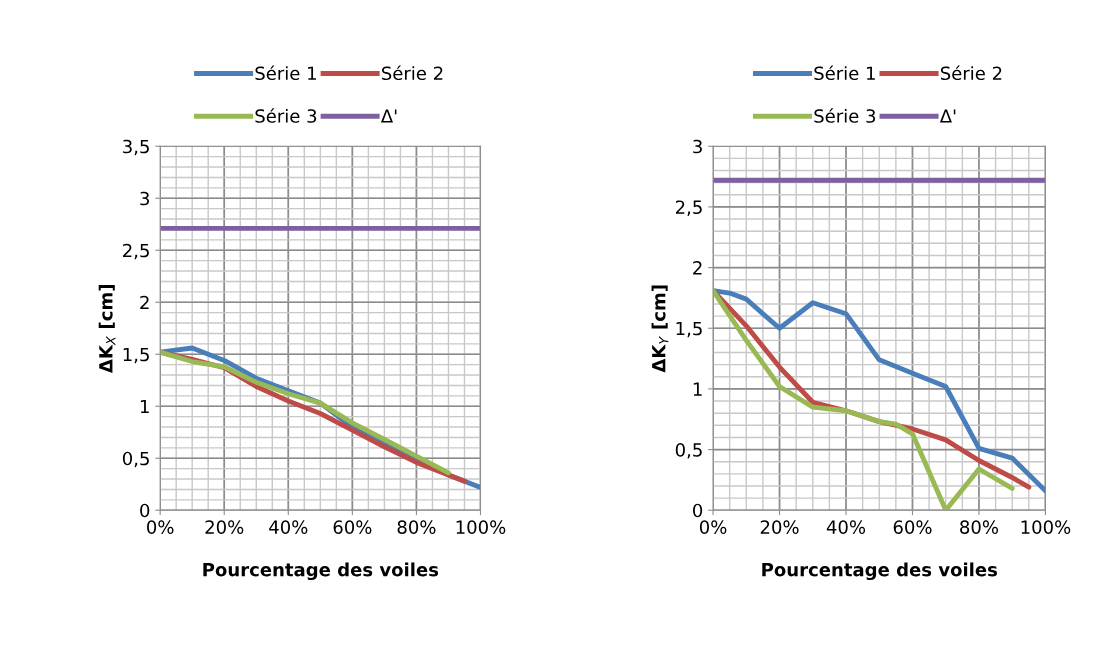  Describe the element at coordinates (136, 147) in the screenshot. I see `y-tick-label: 3,5` at that location.